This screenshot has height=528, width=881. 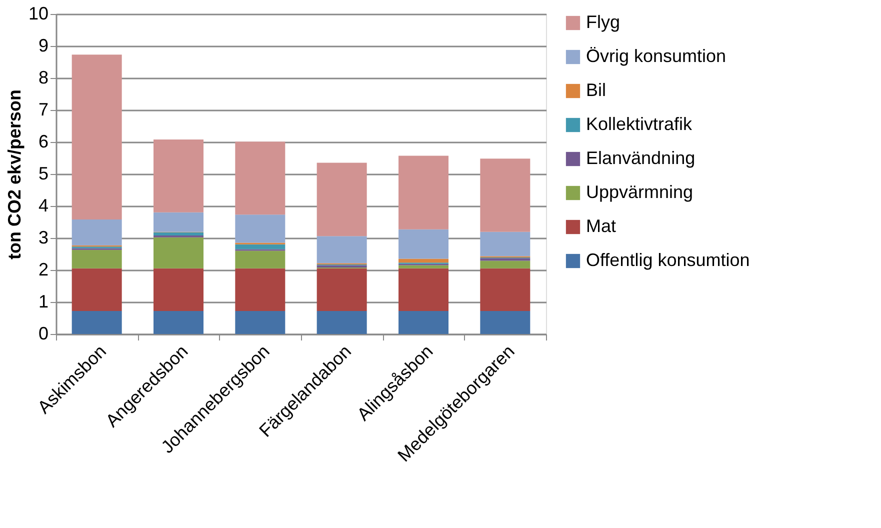 What do you see at coordinates (43, 174) in the screenshot?
I see `y-tick-label: 5` at bounding box center [43, 174].